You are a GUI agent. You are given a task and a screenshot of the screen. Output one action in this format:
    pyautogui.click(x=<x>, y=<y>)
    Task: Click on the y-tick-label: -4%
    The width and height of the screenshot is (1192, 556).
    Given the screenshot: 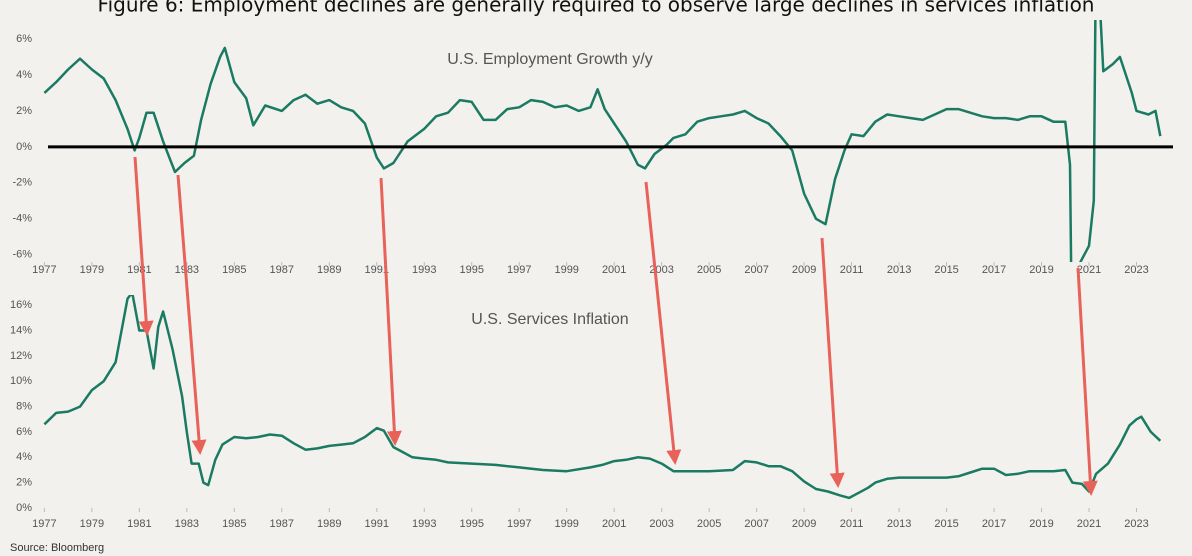 What is the action you would take?
    pyautogui.click(x=22, y=219)
    